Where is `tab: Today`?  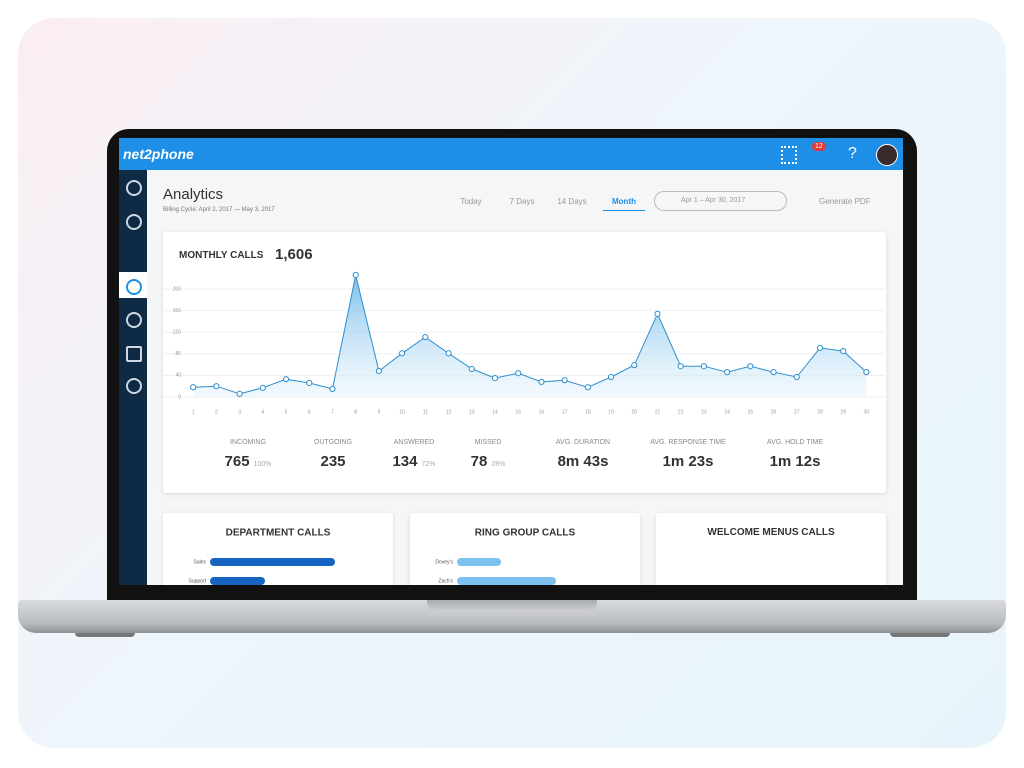
tab: Today is located at coordinates (471, 201).